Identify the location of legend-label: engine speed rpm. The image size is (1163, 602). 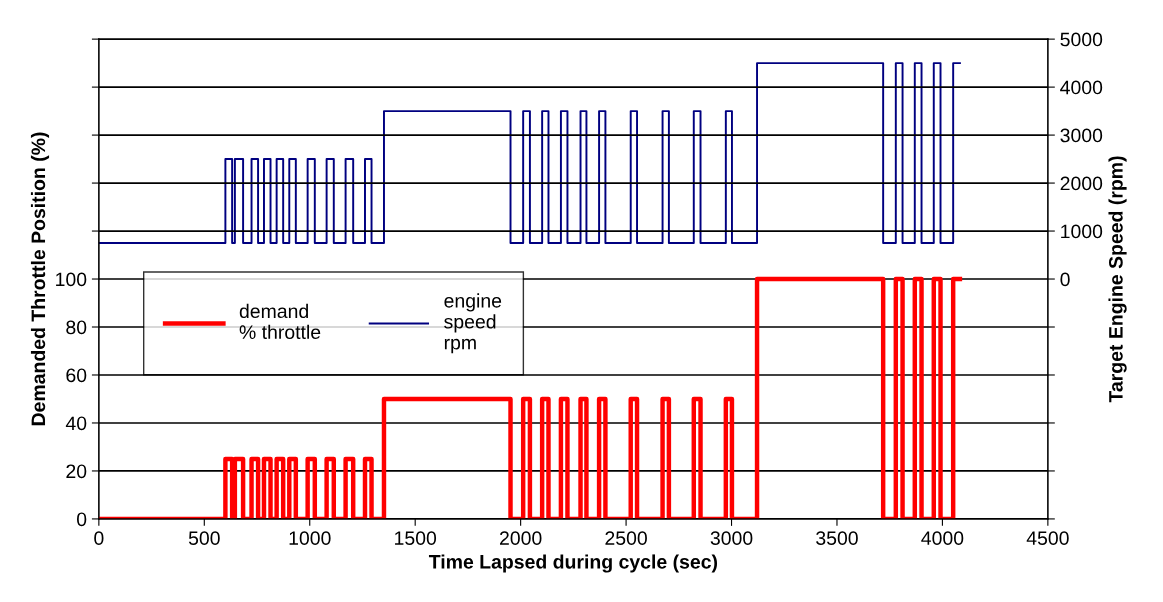
(473, 323).